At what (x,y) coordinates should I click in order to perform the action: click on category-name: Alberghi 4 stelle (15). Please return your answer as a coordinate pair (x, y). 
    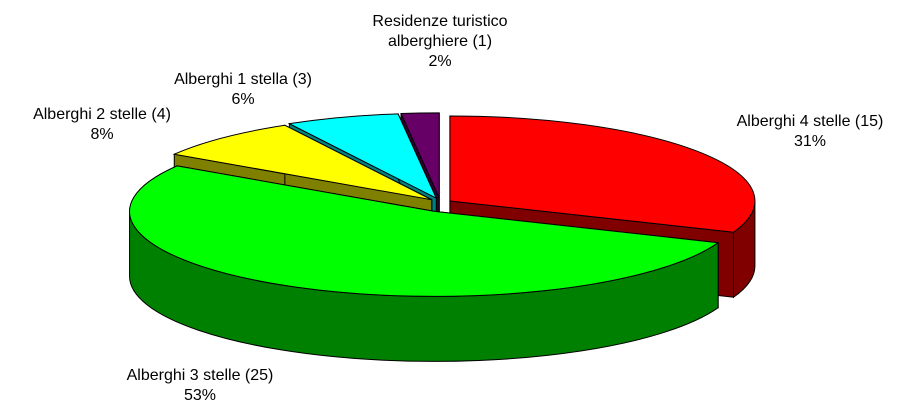
    Looking at the image, I should click on (810, 121).